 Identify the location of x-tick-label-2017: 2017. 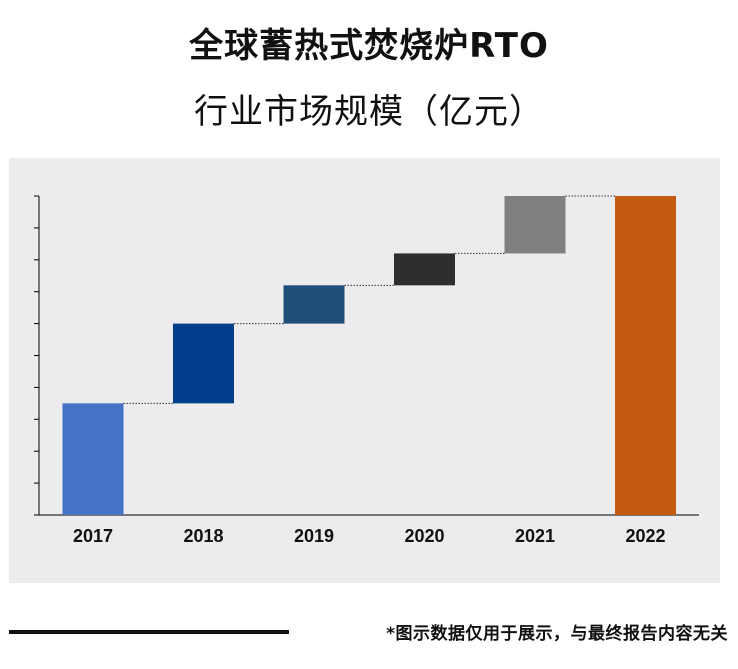
(93, 536).